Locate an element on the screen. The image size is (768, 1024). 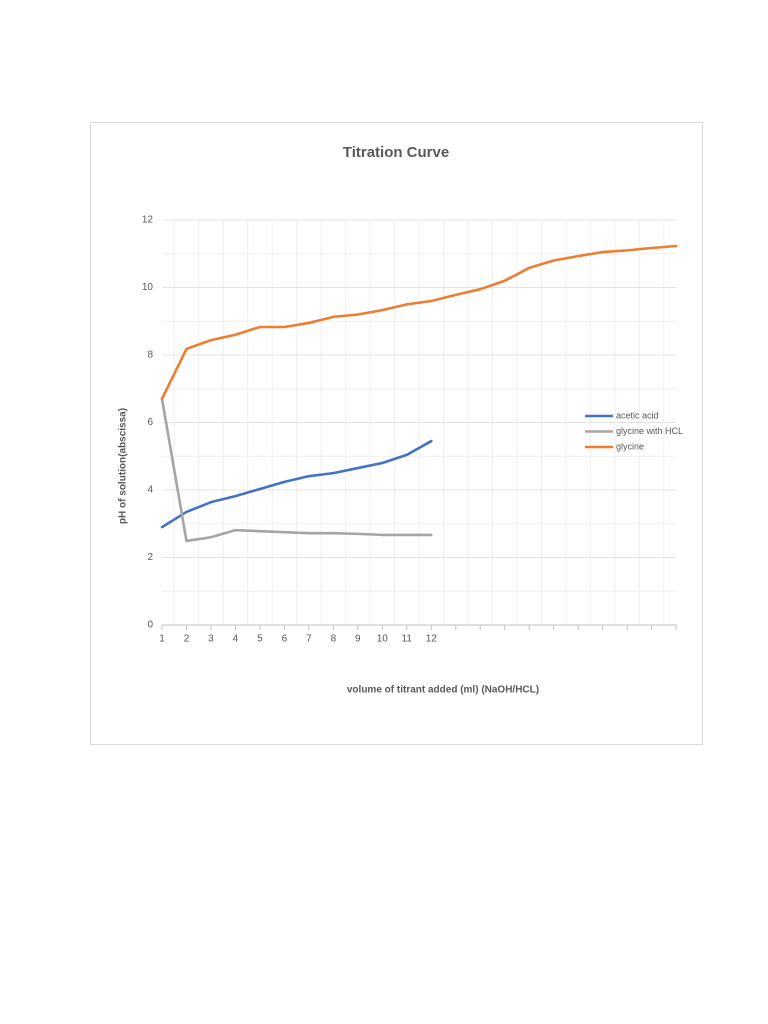
x-tick-label: 9 is located at coordinates (358, 639).